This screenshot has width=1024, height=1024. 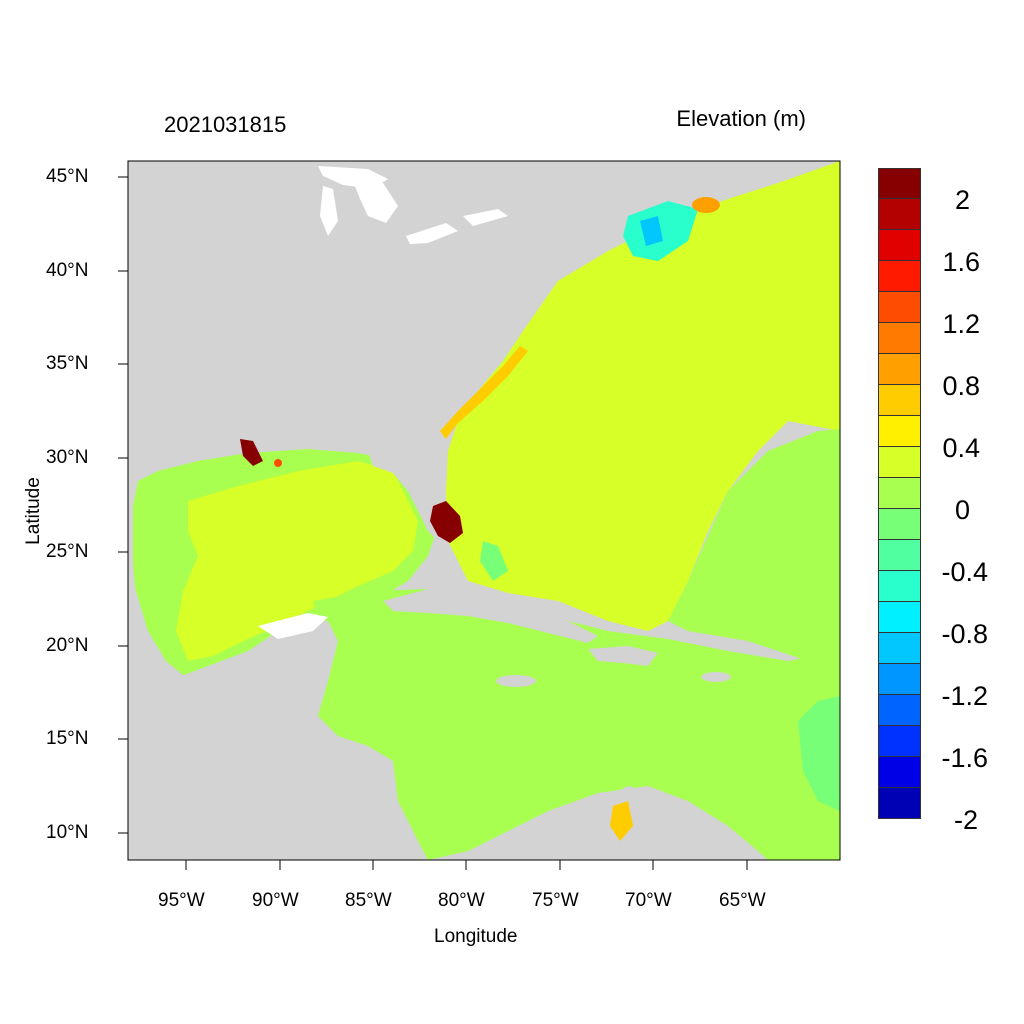 I want to click on y-tick-label: 15°N, so click(x=67, y=738).